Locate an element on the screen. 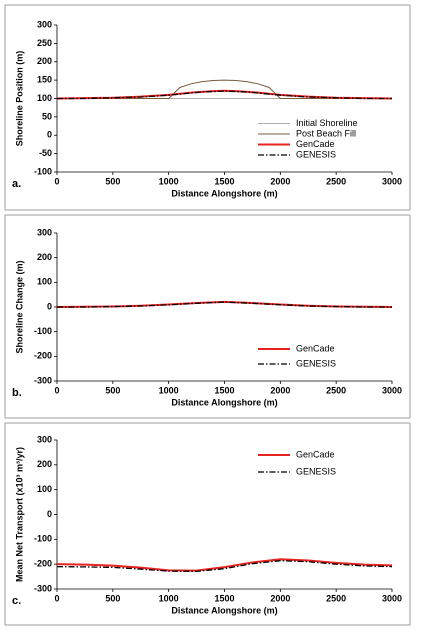 Image resolution: width=422 pixels, height=632 pixels. y-axis-title: Shoreline Position (m) is located at coordinates (19, 99).